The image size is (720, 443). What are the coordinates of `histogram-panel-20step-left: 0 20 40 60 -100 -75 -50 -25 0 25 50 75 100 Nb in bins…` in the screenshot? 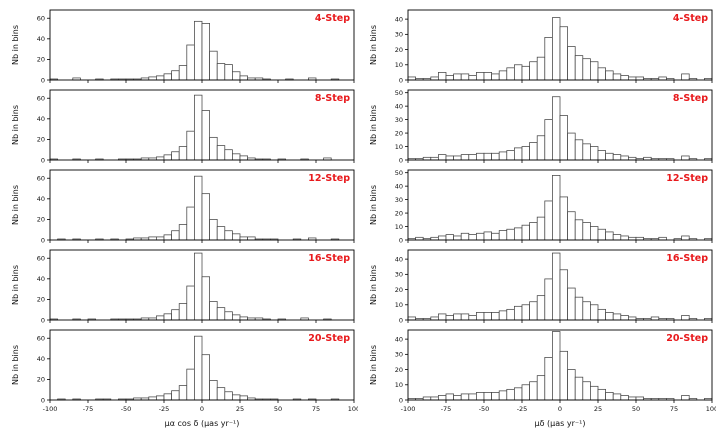 It's located at (183, 381).